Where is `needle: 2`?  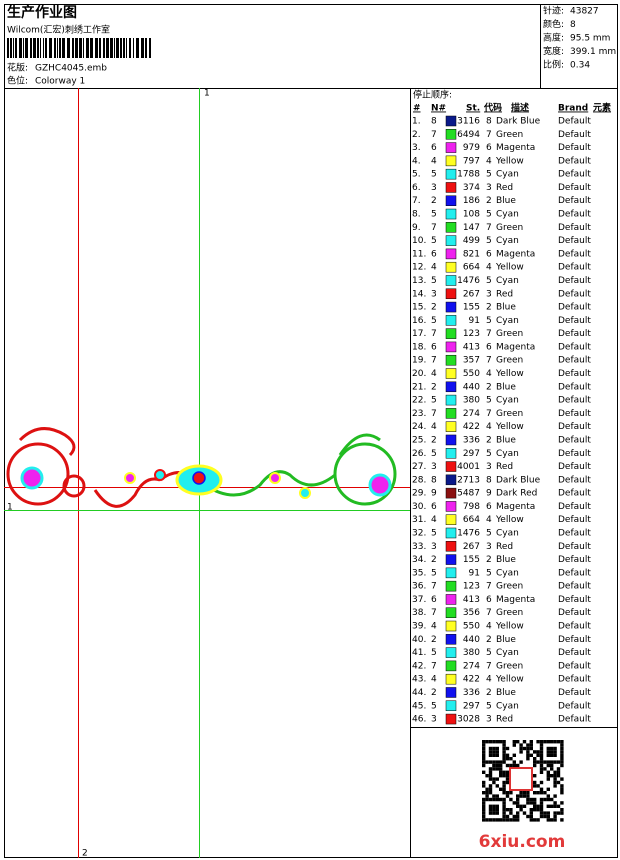 needle: 2 is located at coordinates (434, 440).